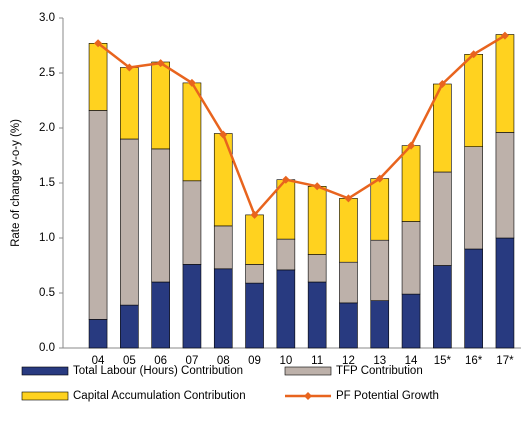  Describe the element at coordinates (379, 371) in the screenshot. I see `legend-label: TFP Contribution` at that location.